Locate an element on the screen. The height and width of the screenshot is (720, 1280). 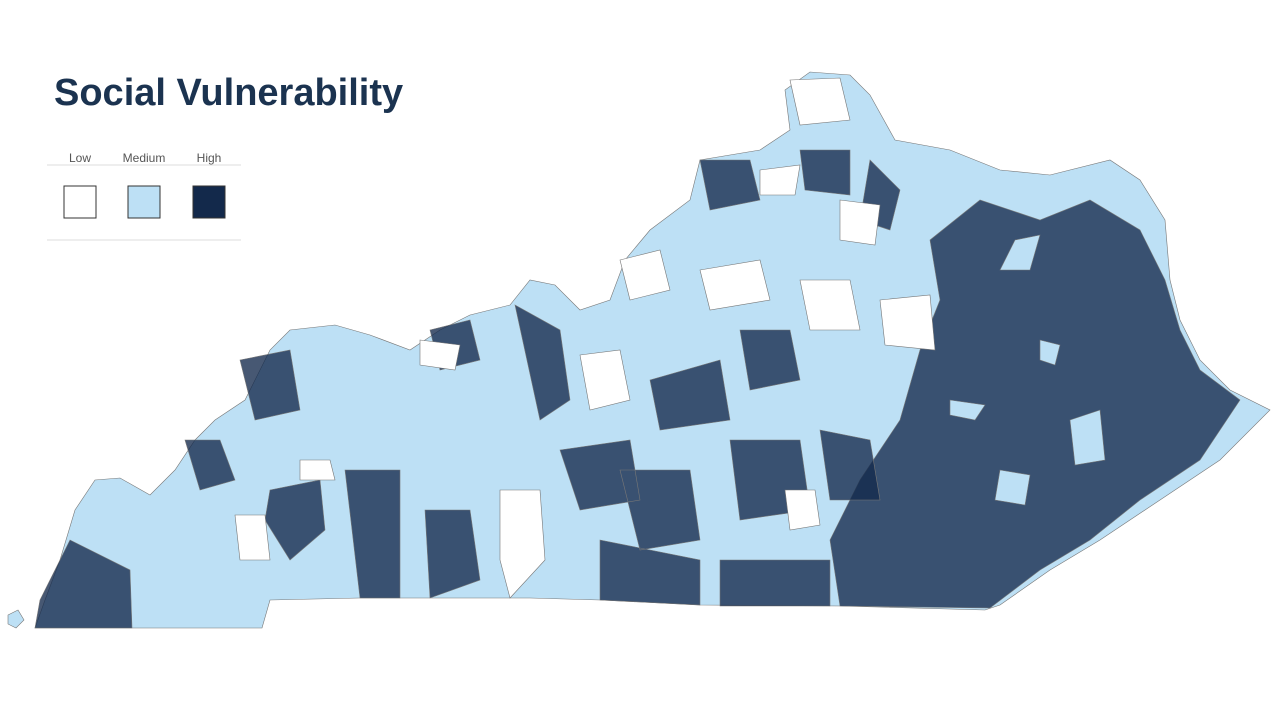
legend: Low Medium High is located at coordinates (144, 196).